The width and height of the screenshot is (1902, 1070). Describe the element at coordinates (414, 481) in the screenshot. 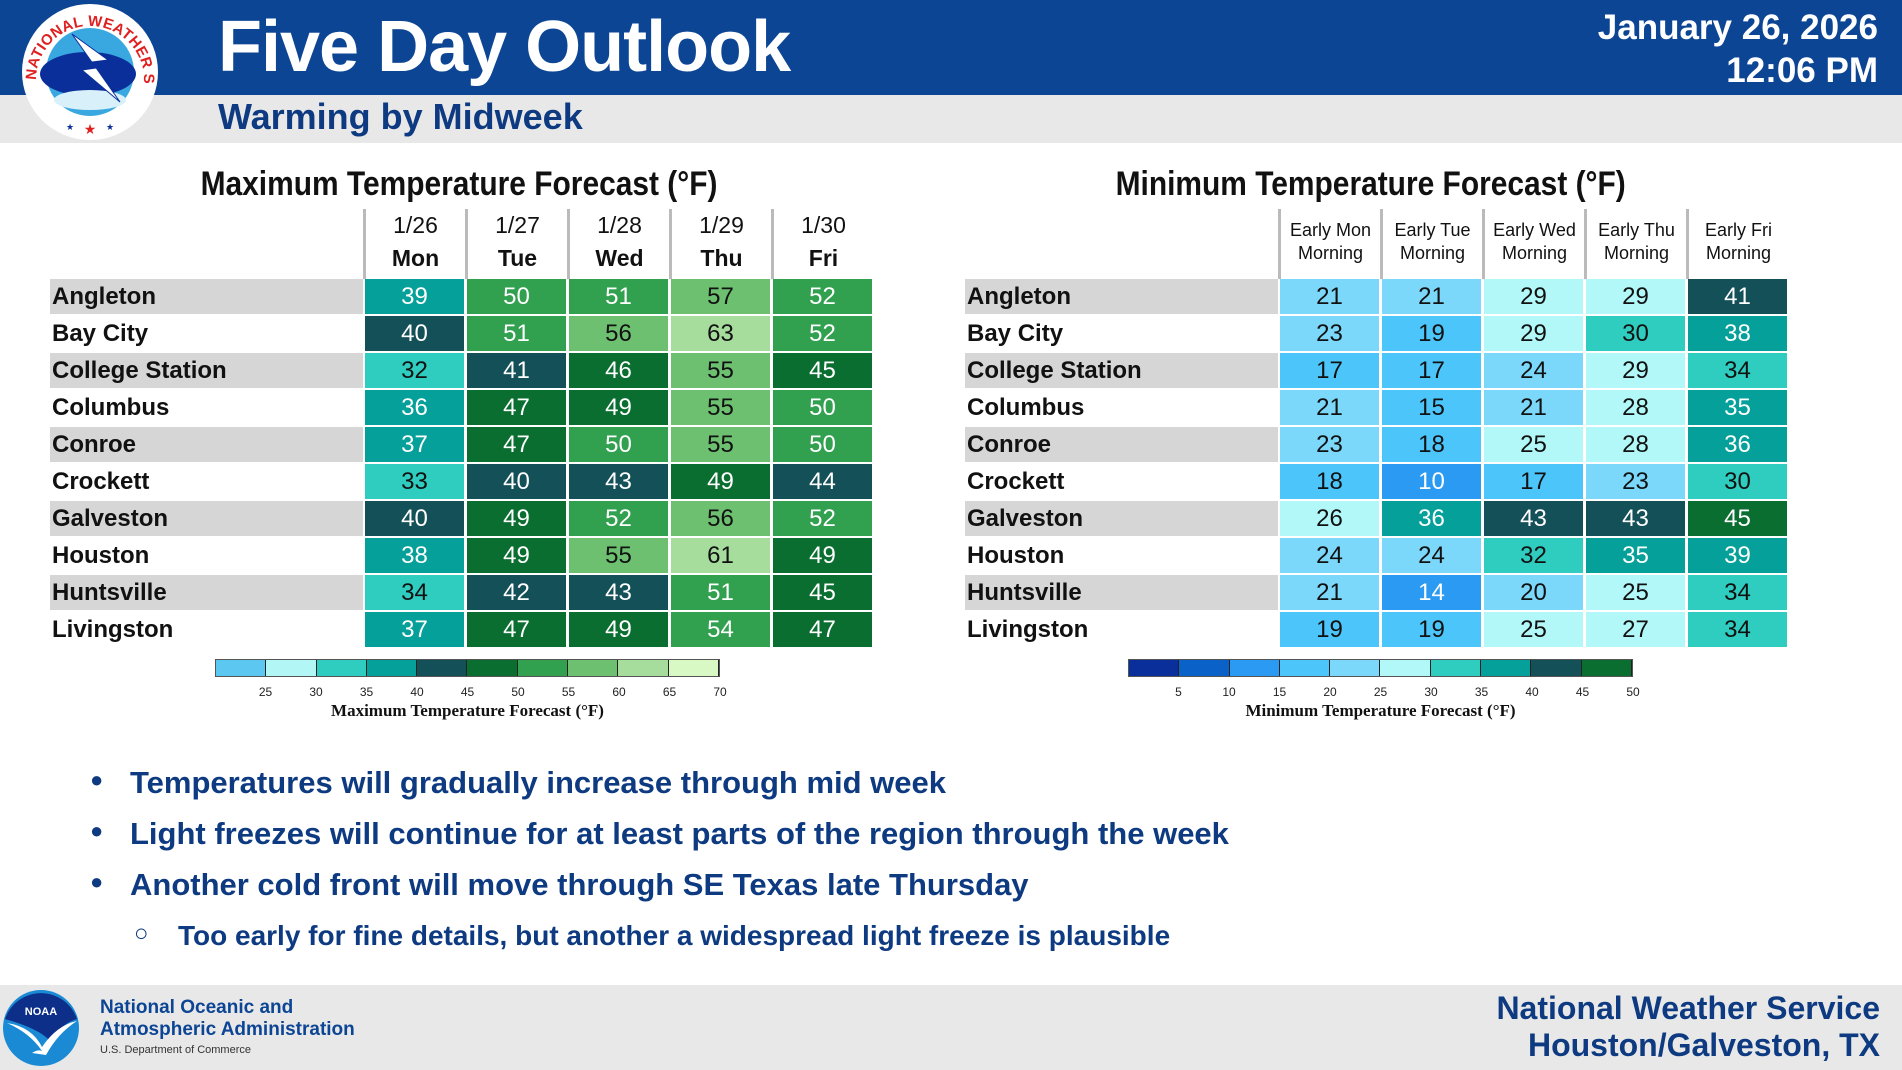

I see `temp-cell: 33` at that location.